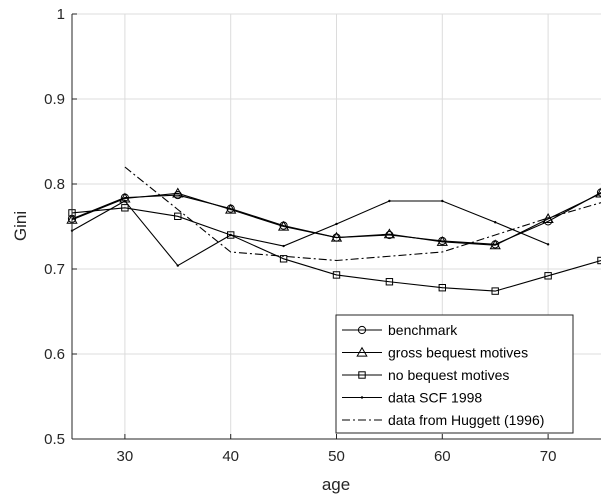 Image resolution: width=601 pixels, height=496 pixels. I want to click on y-tick-label: 0.9, so click(54, 99).